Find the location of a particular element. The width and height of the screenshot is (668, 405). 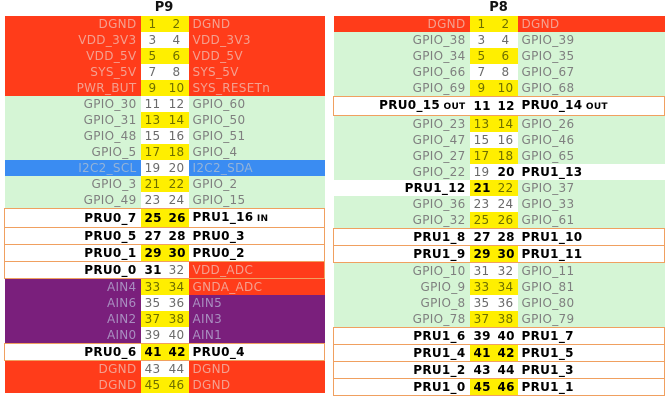

p8-pin-row: PRU1_9 29 30 PRU1_11 is located at coordinates (499, 254).